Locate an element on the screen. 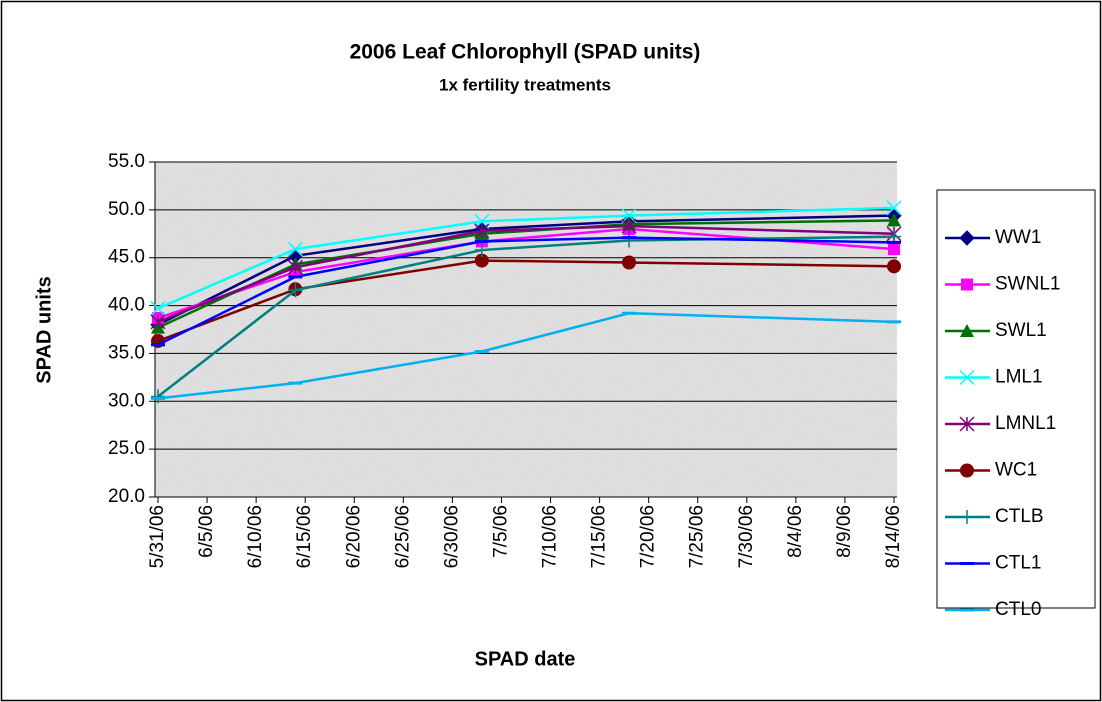 The image size is (1102, 702). legend is located at coordinates (1016, 399).